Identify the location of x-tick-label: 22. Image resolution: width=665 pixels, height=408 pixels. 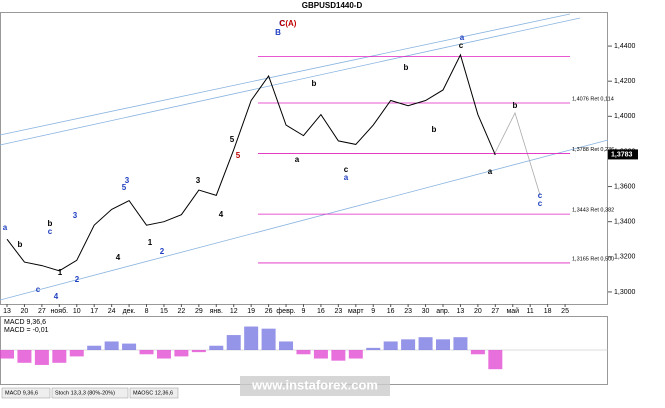
(182, 311).